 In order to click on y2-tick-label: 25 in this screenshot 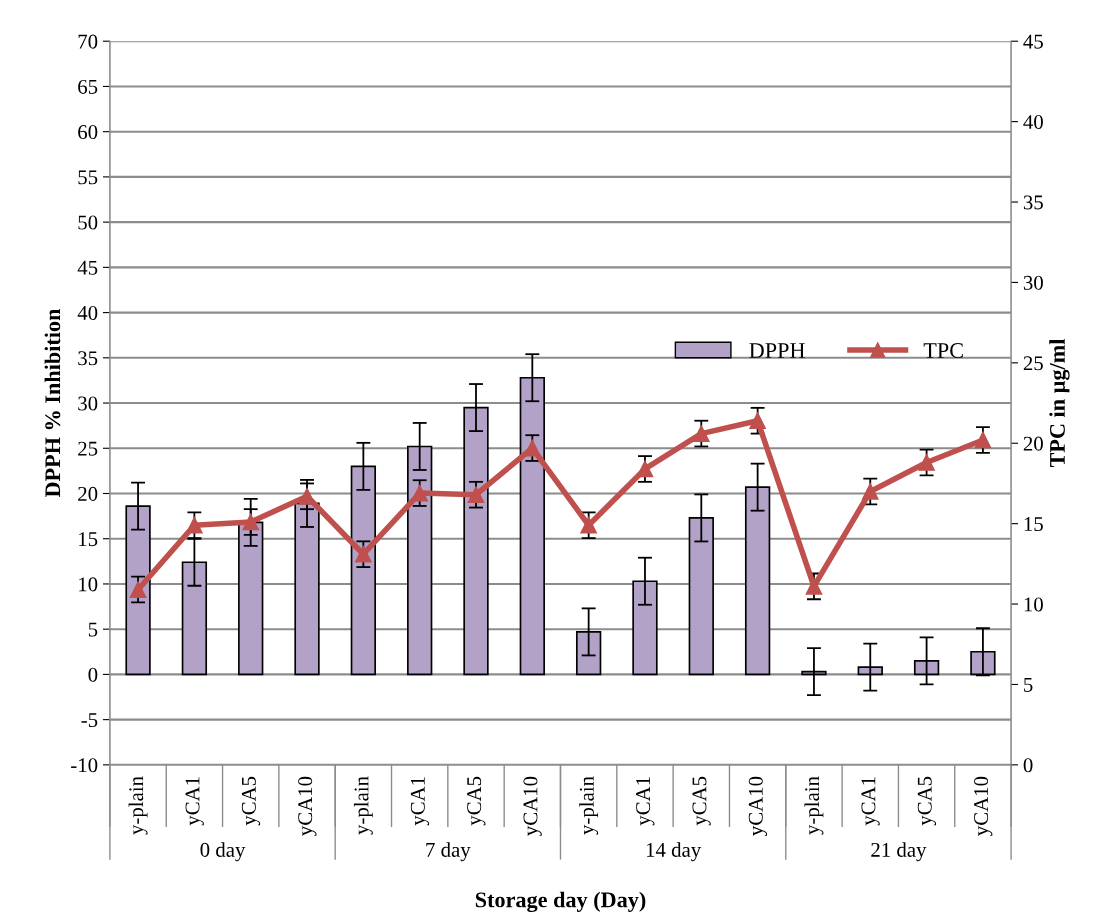, I will do `click(1033, 363)`.